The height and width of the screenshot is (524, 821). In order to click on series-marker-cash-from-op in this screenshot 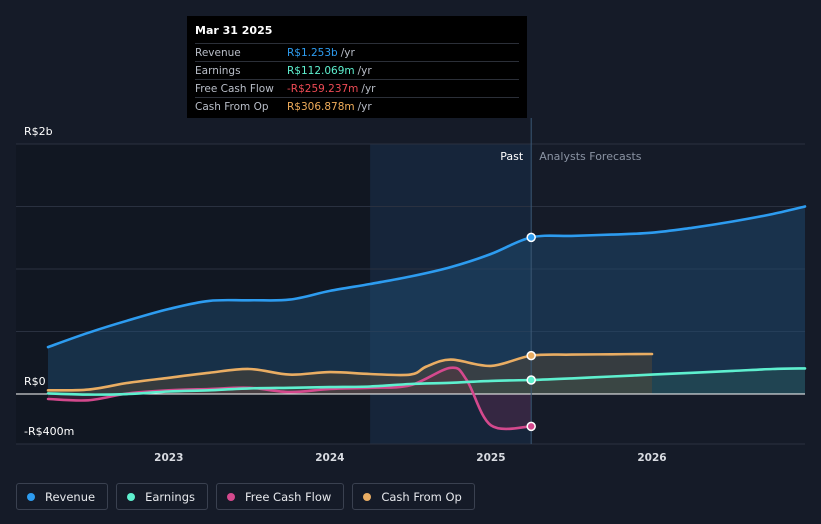, I will do `click(531, 355)`.